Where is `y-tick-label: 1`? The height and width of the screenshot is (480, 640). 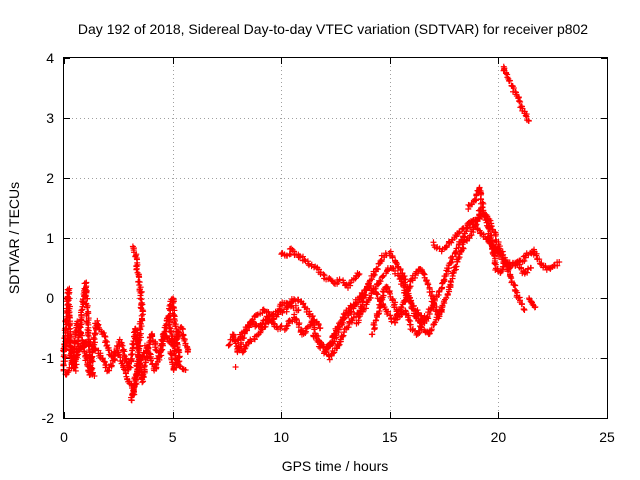
y-tick-label: 1 is located at coordinates (50, 238).